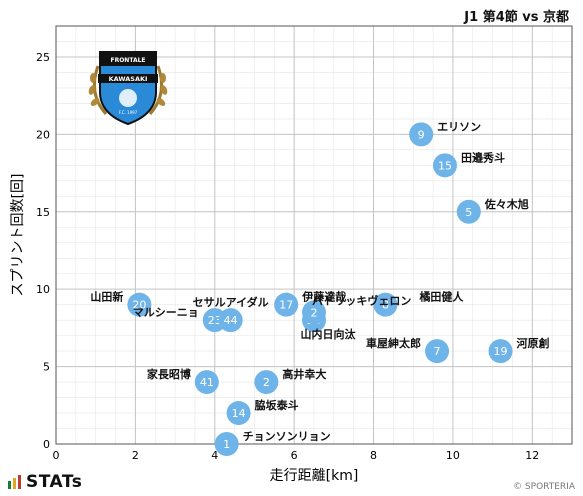 This screenshot has width=583, height=496. I want to click on brand-logo: STATs, so click(45, 482).